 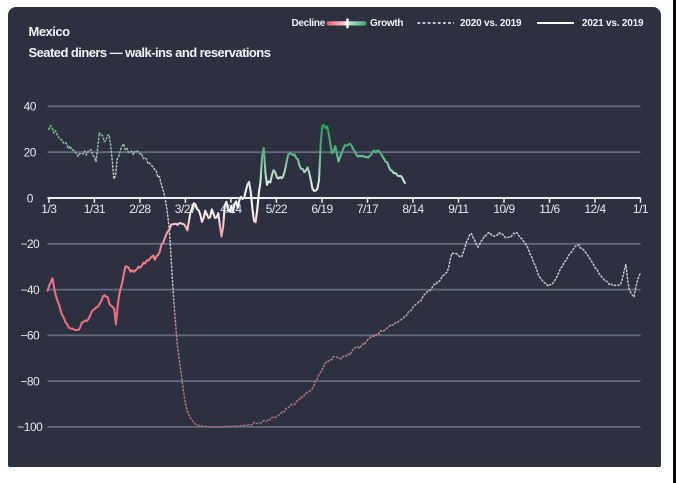 I want to click on svg-text: Mexico, so click(x=50, y=31).